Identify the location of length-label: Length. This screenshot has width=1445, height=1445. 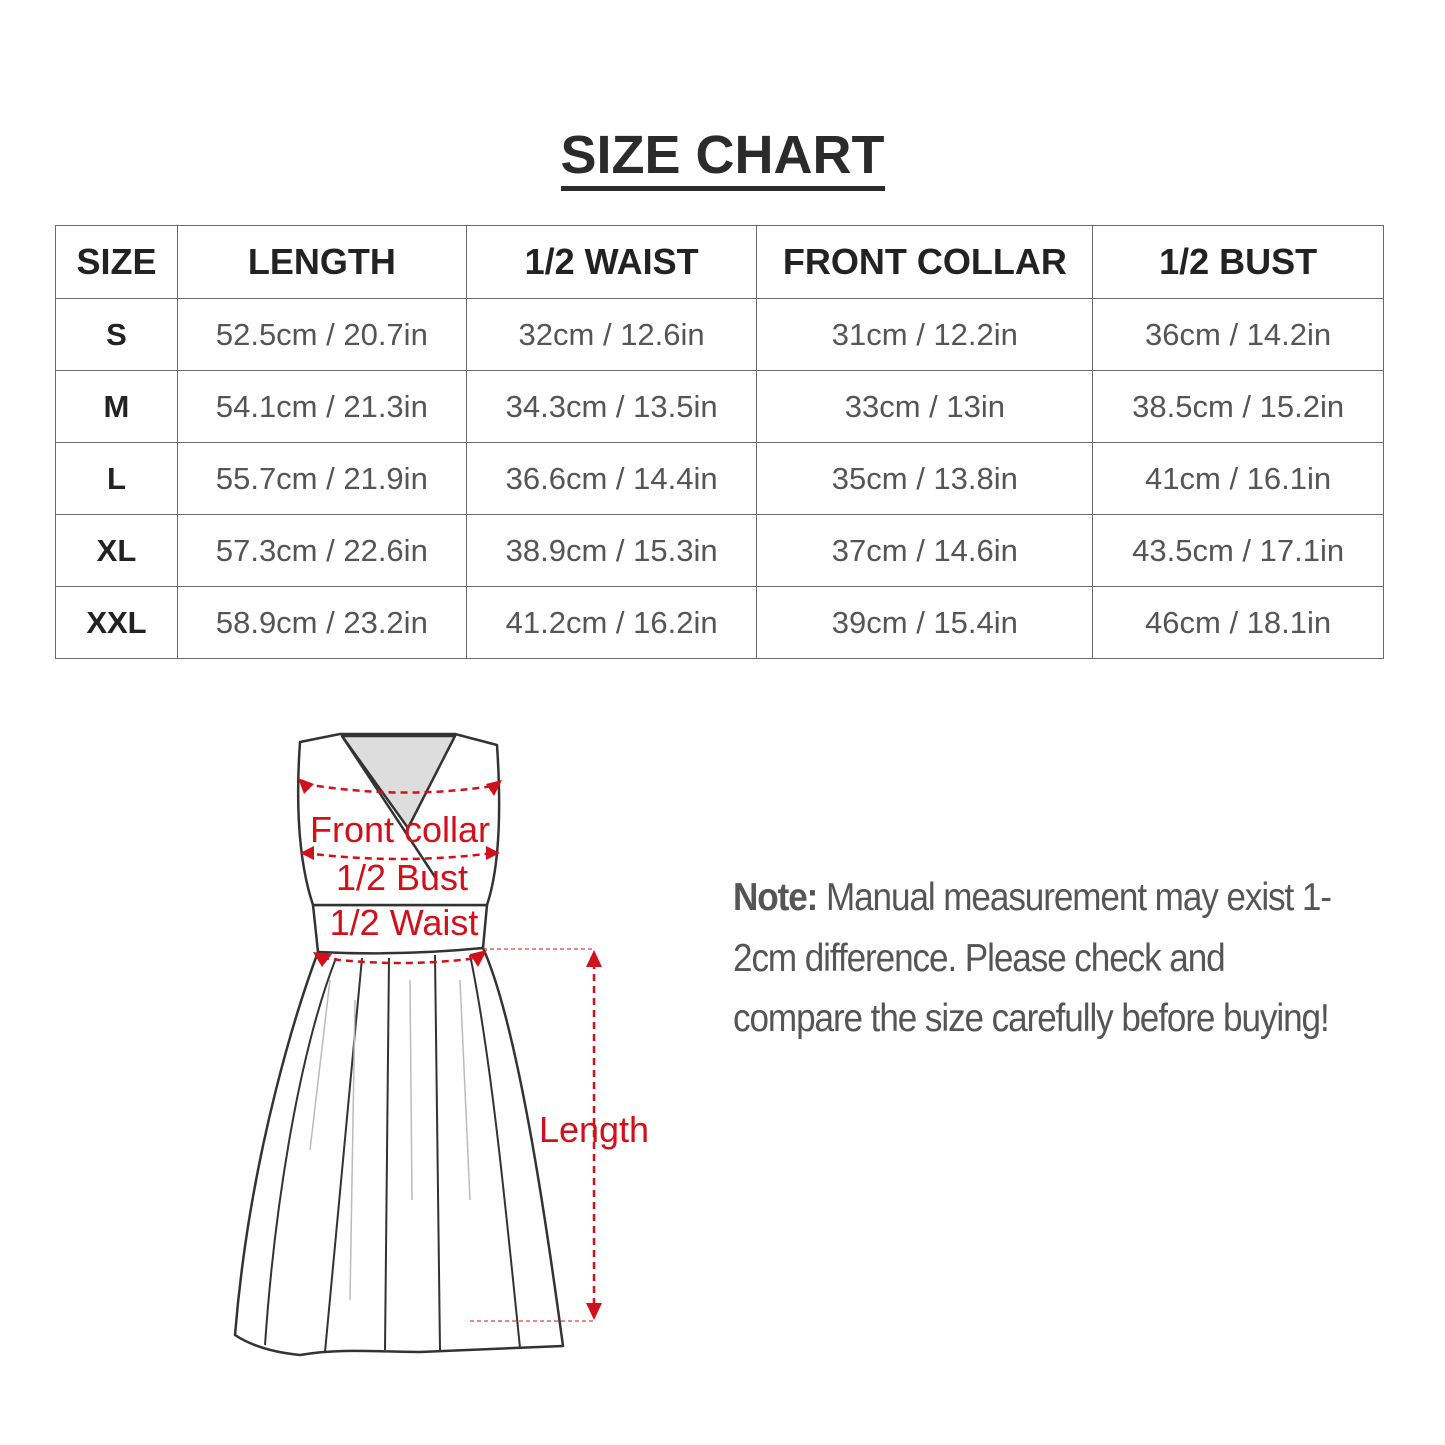
(594, 1129).